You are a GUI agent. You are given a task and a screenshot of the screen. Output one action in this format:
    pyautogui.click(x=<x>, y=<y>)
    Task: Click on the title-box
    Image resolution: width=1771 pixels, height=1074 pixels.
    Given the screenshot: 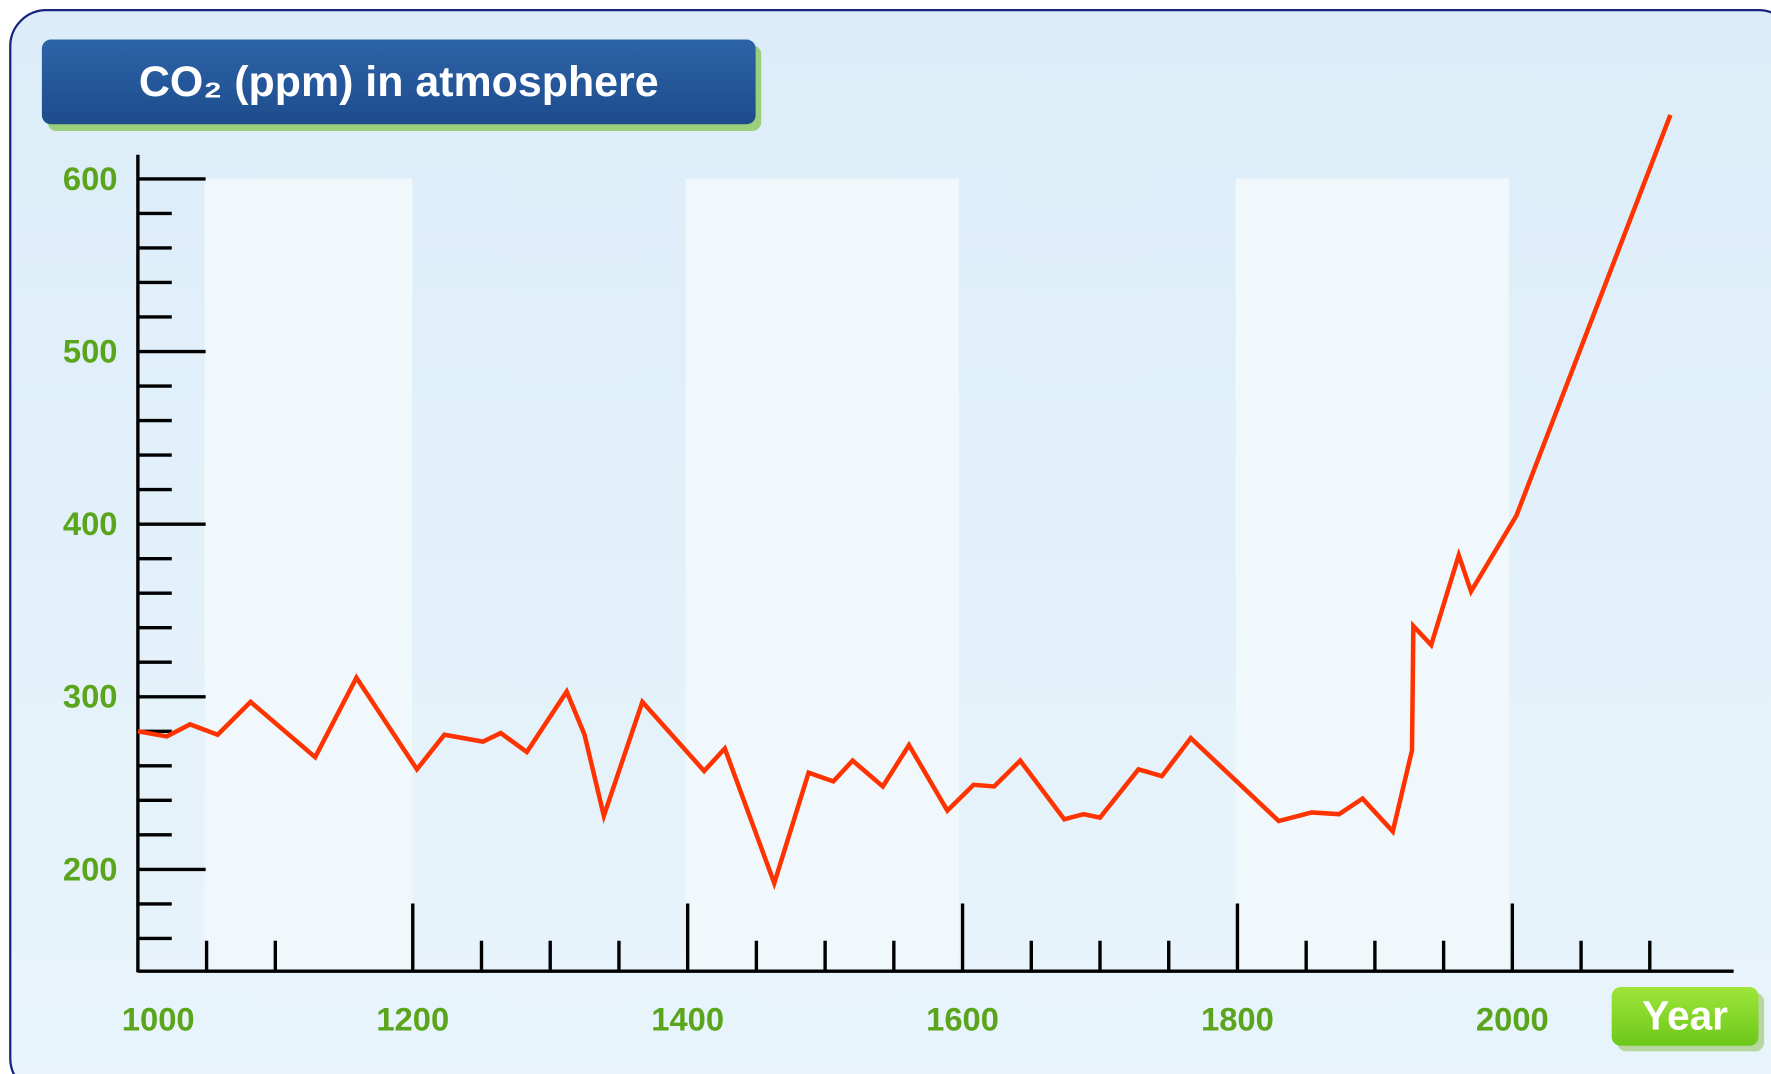 What is the action you would take?
    pyautogui.click(x=398, y=82)
    